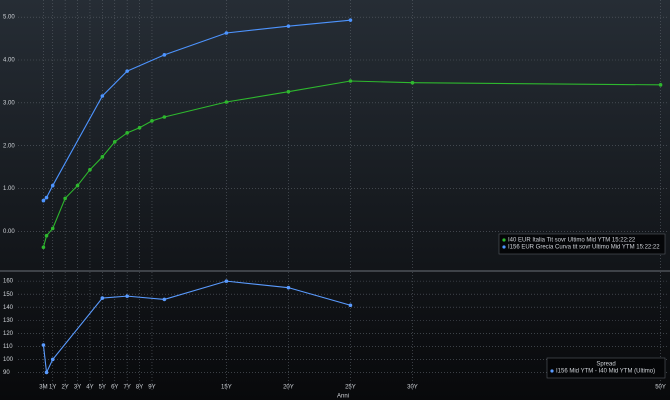 This screenshot has width=670, height=400. I want to click on x-tick-label: 3Y, so click(77, 388).